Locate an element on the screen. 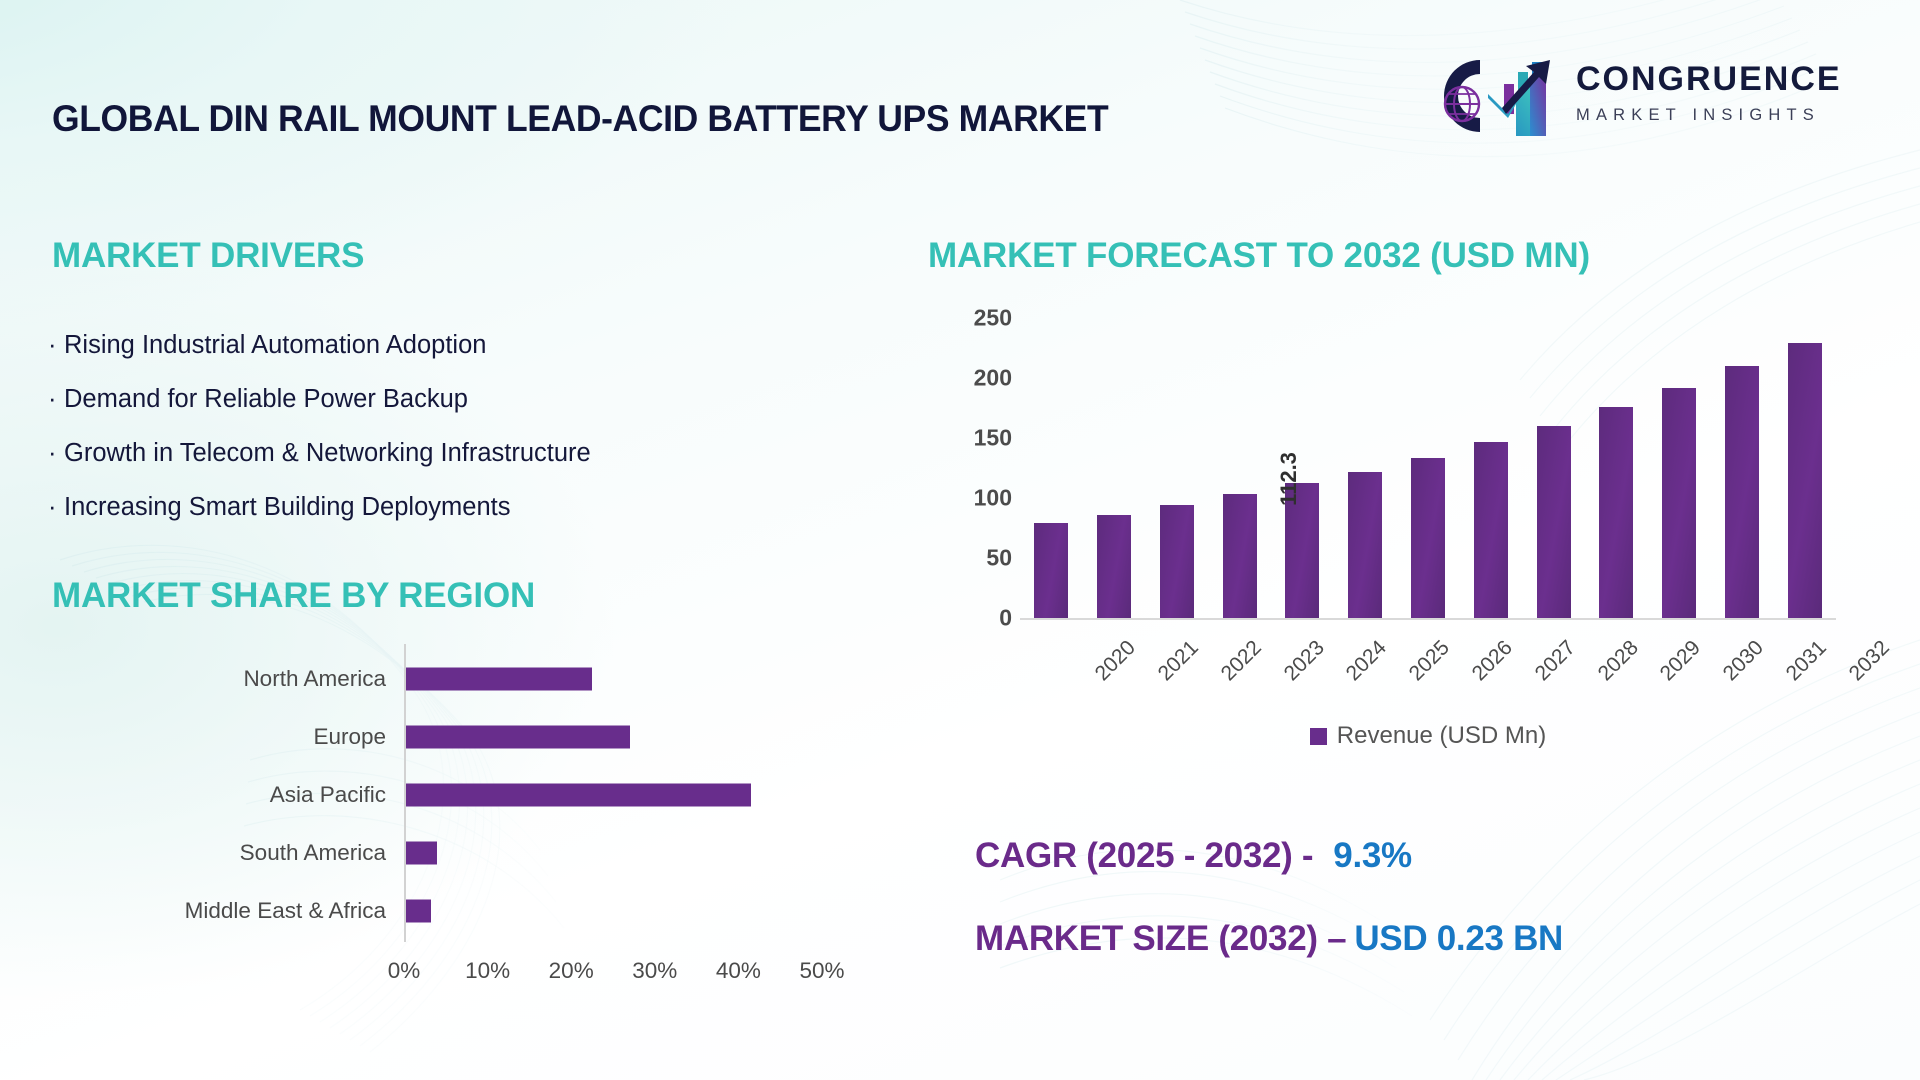 The height and width of the screenshot is (1080, 1920). logo-name: CONGRUENCE is located at coordinates (1709, 79).